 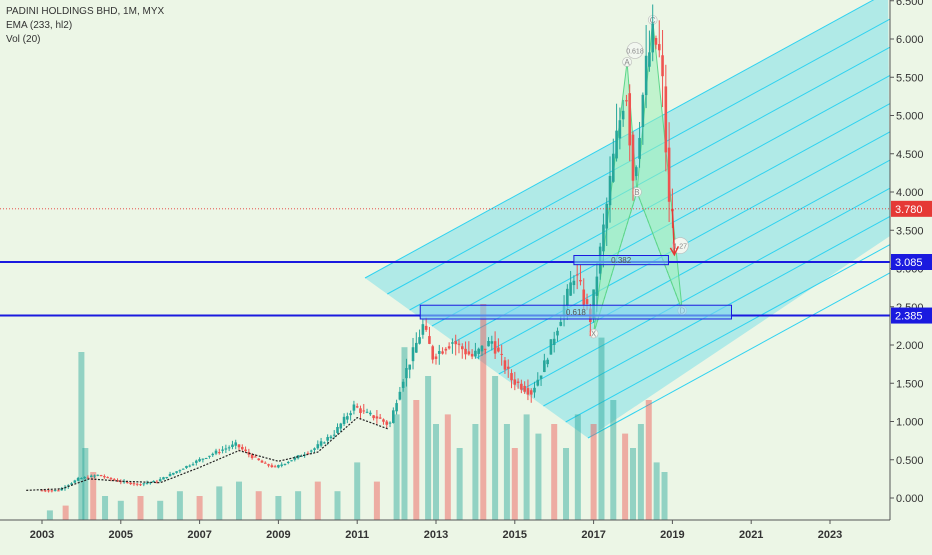 What do you see at coordinates (515, 535) in the screenshot?
I see `x-tick-label: 2015` at bounding box center [515, 535].